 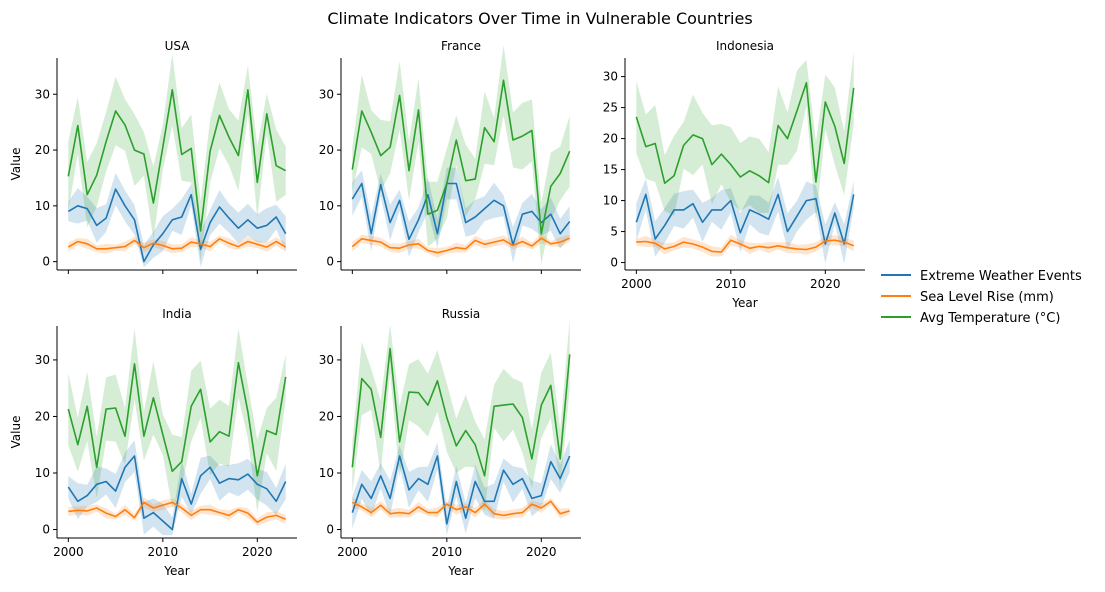 I want to click on panel-title: Russia, so click(x=461, y=314).